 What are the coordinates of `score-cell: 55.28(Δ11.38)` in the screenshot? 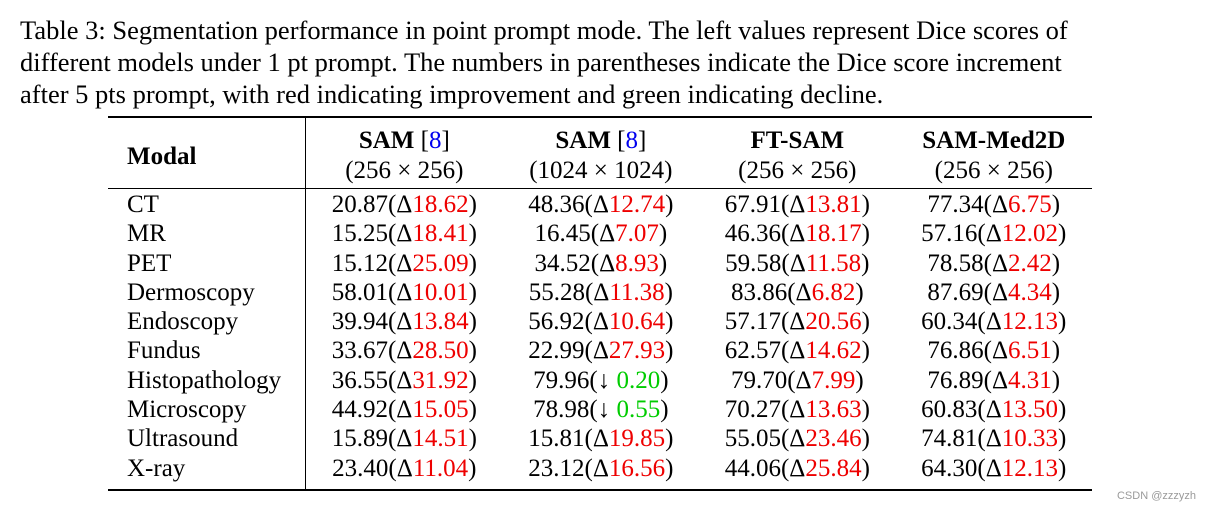 It's located at (600, 292).